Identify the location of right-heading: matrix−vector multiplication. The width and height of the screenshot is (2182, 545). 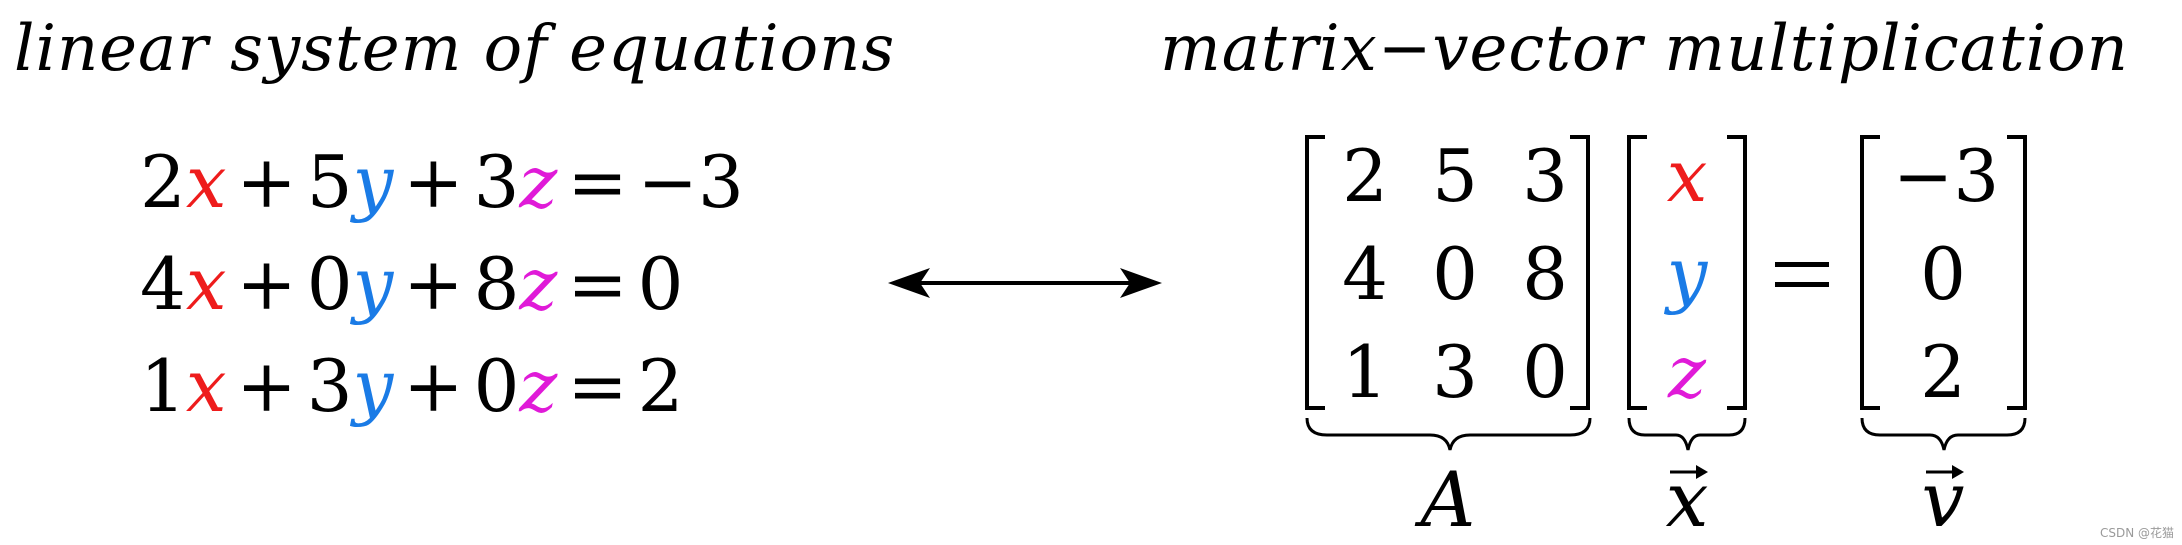
(1644, 49).